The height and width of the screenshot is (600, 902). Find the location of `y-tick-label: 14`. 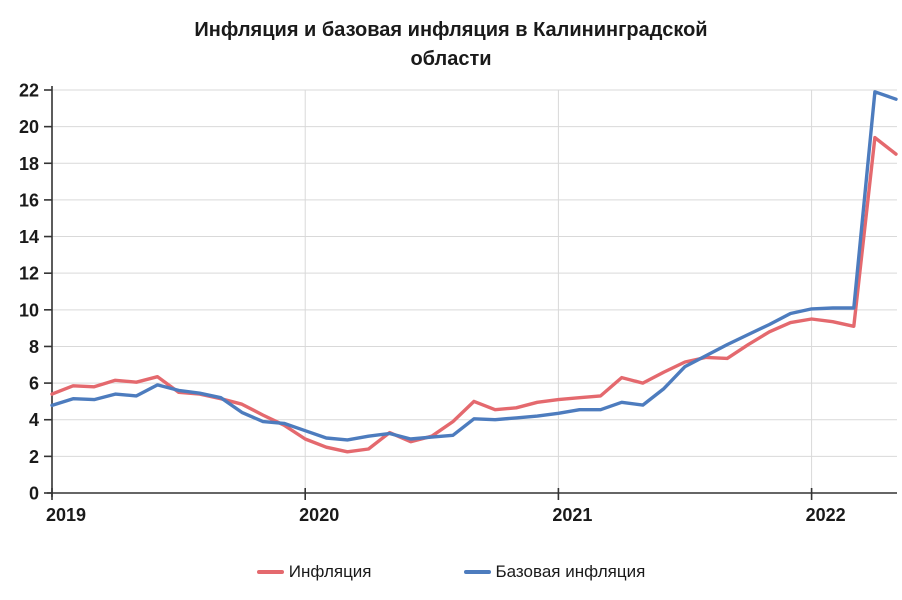

y-tick-label: 14 is located at coordinates (29, 237).